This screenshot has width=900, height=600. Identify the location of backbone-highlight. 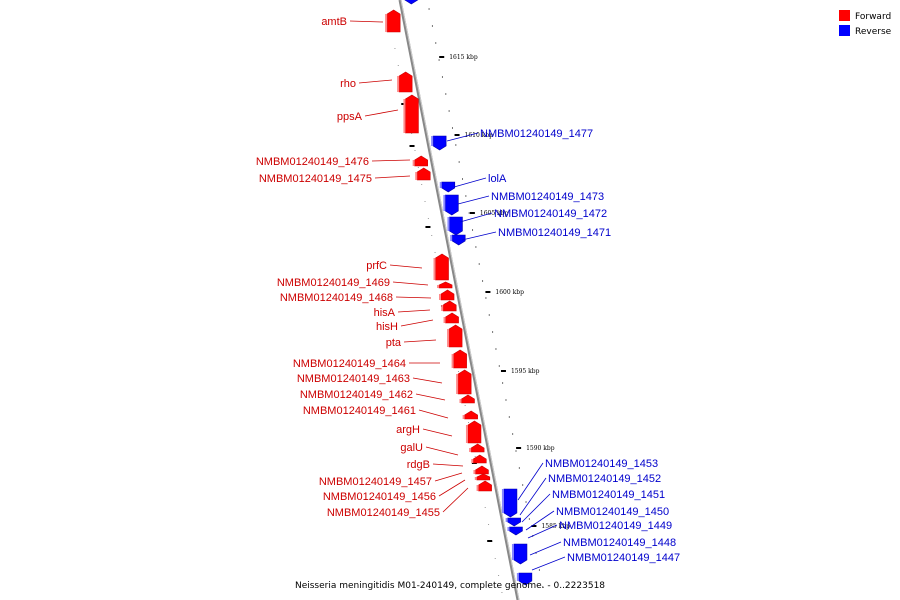
(460, 300).